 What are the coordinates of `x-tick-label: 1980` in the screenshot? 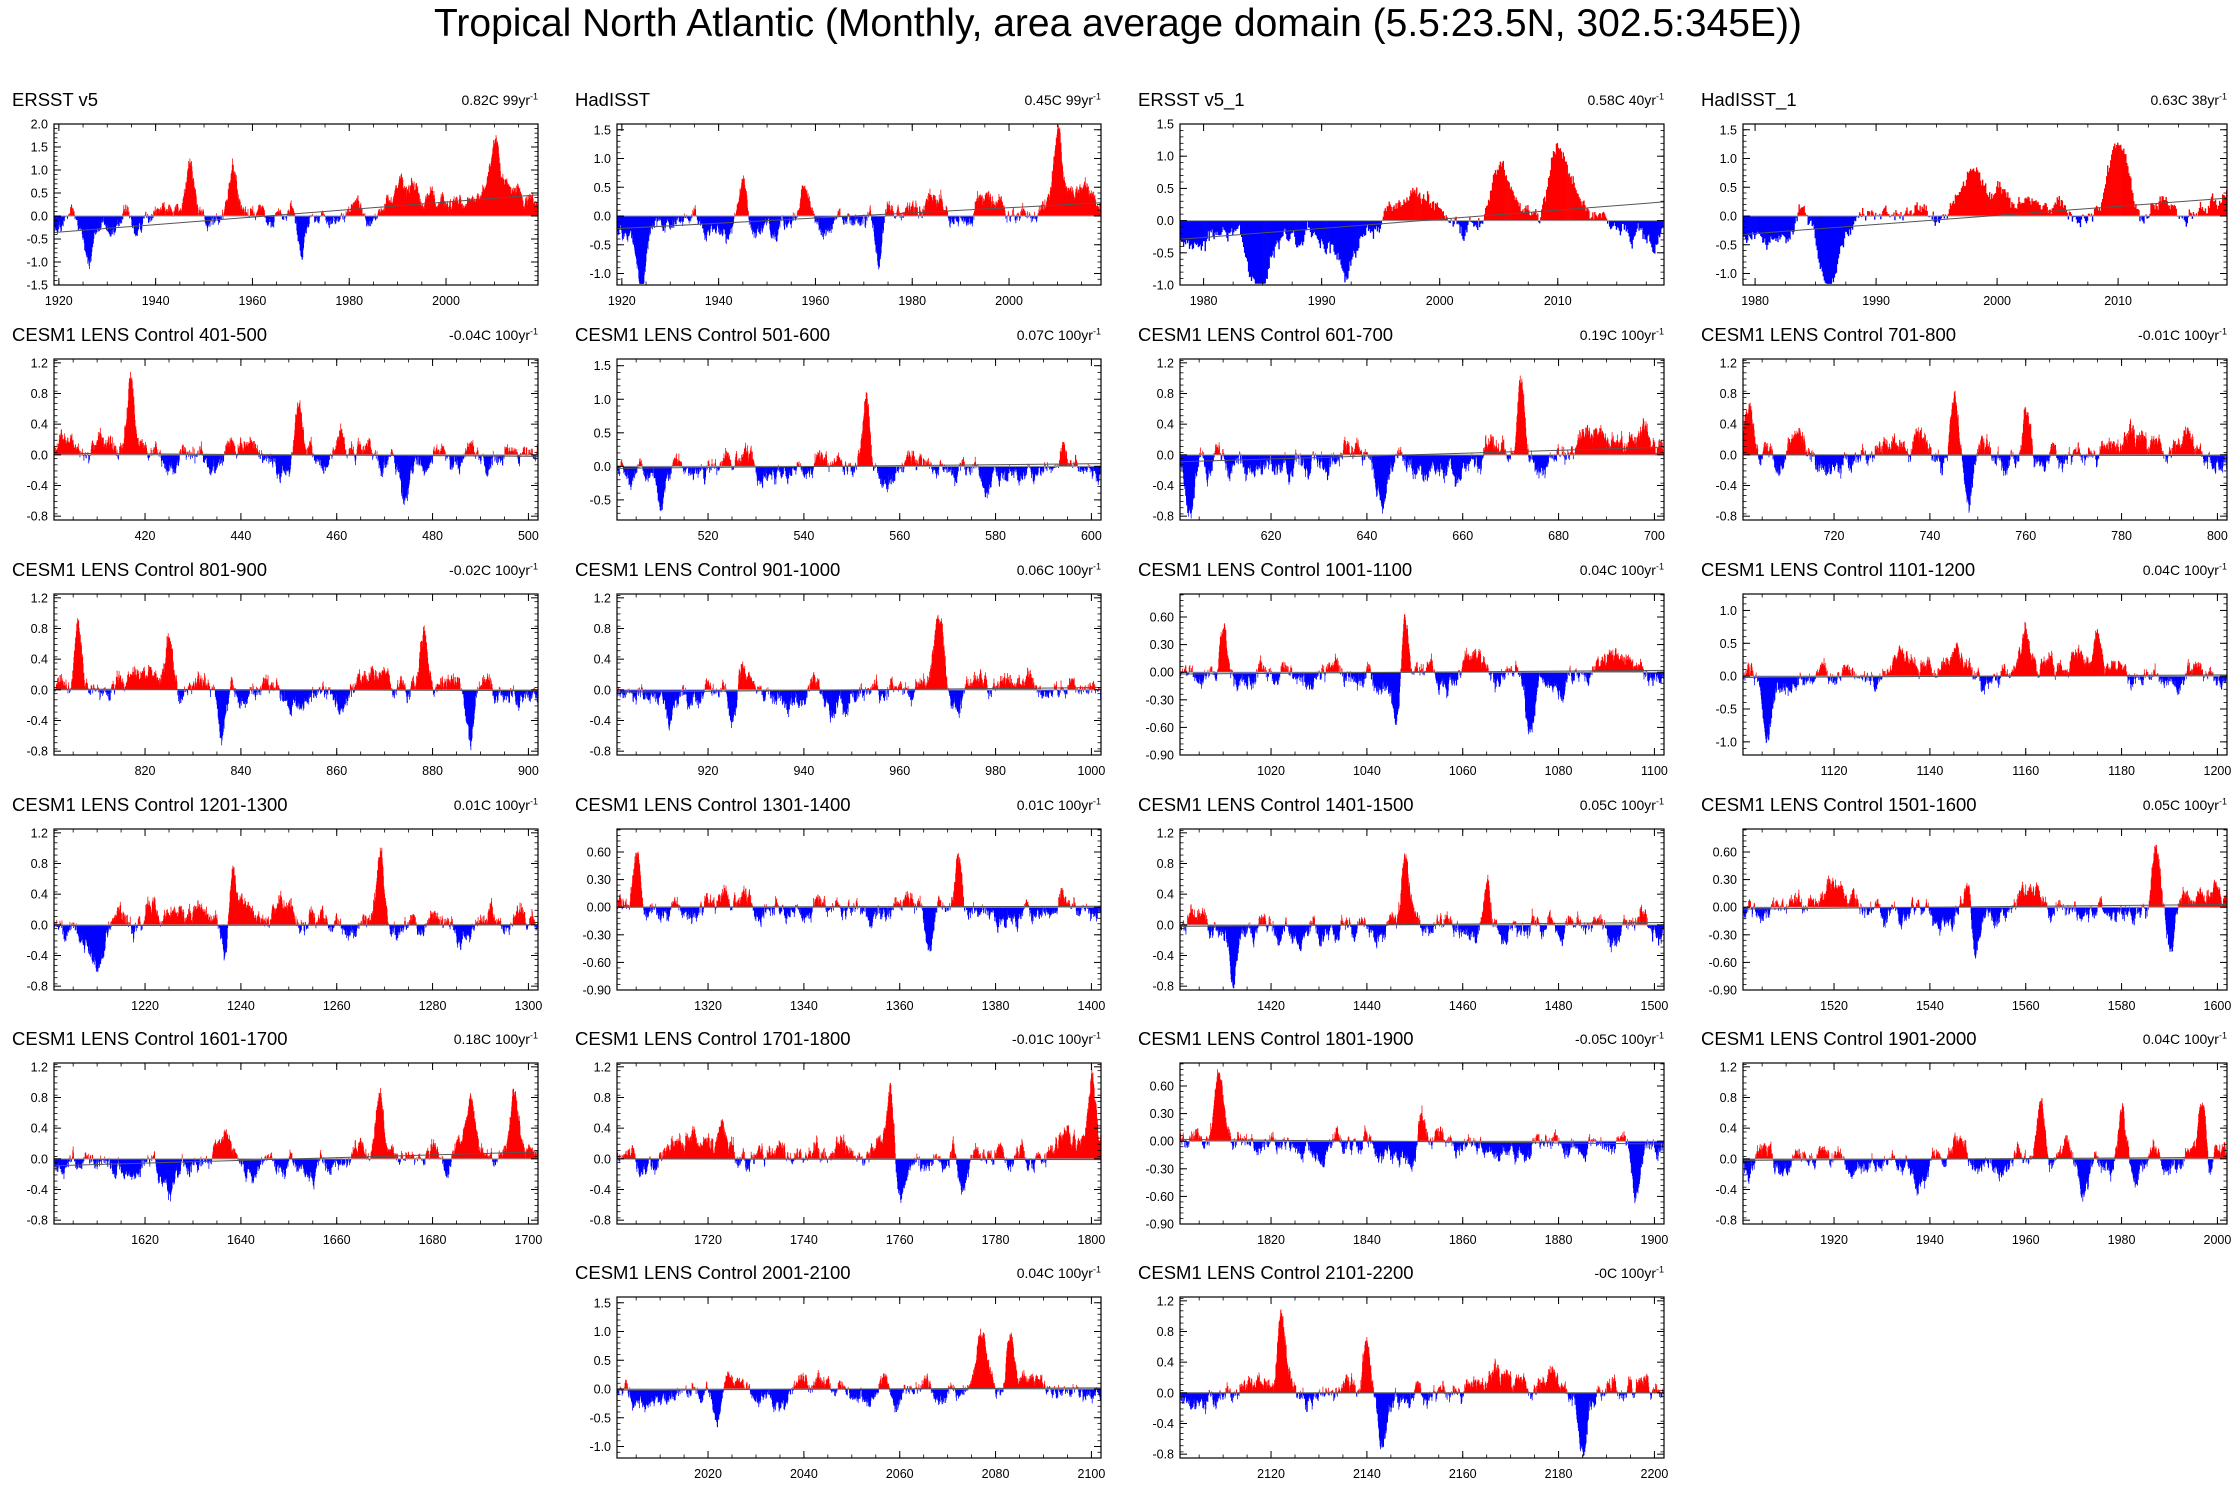 It's located at (912, 301).